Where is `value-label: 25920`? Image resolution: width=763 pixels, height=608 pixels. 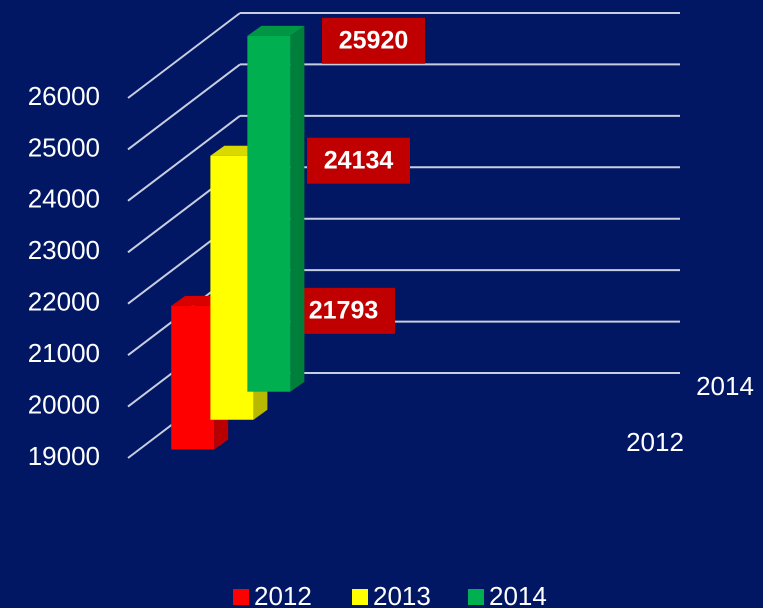 value-label: 25920 is located at coordinates (374, 40).